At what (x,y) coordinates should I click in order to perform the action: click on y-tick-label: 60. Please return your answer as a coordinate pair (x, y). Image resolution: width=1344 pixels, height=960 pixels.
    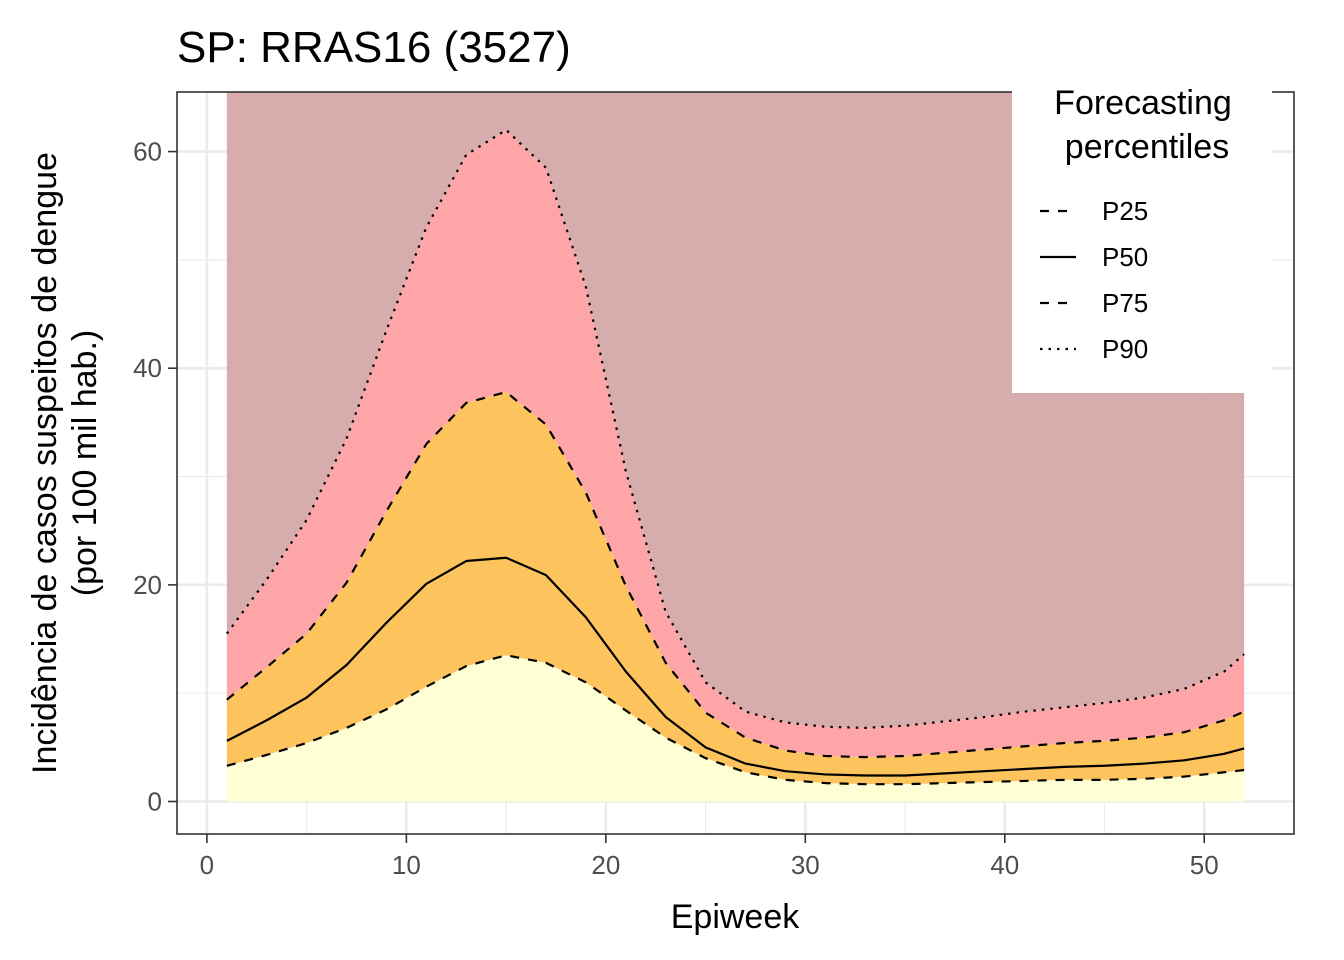
    Looking at the image, I should click on (147, 152).